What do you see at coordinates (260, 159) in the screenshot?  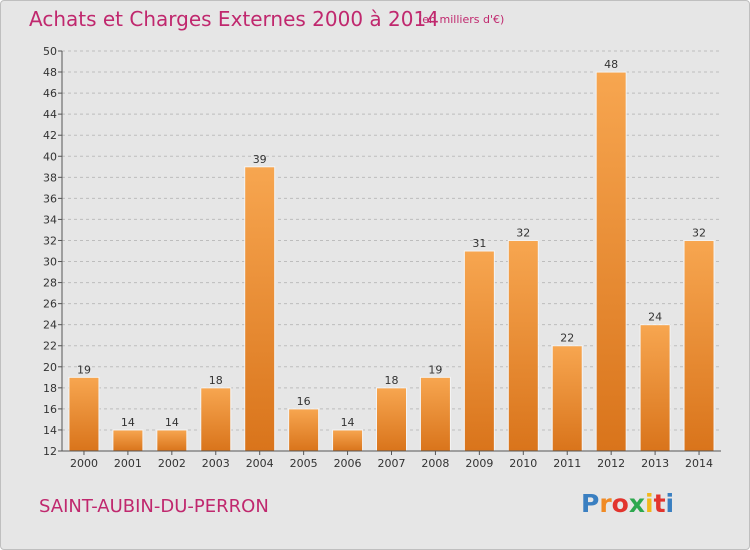 I see `data-label: 39` at bounding box center [260, 159].